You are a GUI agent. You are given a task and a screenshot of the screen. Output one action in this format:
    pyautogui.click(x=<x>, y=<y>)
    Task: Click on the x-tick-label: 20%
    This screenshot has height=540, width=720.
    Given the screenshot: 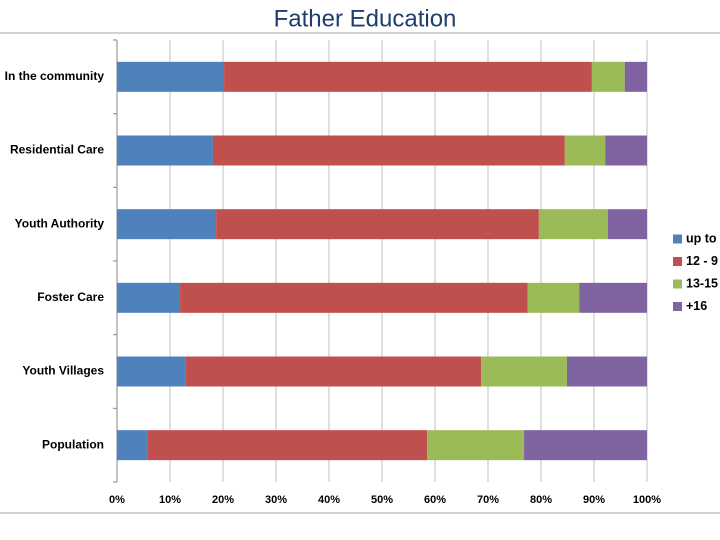 What is the action you would take?
    pyautogui.click(x=223, y=500)
    